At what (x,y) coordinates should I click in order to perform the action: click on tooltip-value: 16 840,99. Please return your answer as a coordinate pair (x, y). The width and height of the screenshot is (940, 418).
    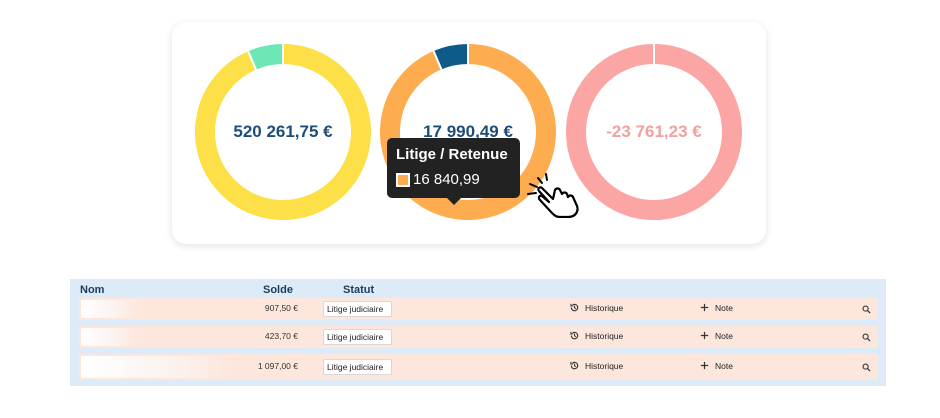
    Looking at the image, I should click on (446, 179).